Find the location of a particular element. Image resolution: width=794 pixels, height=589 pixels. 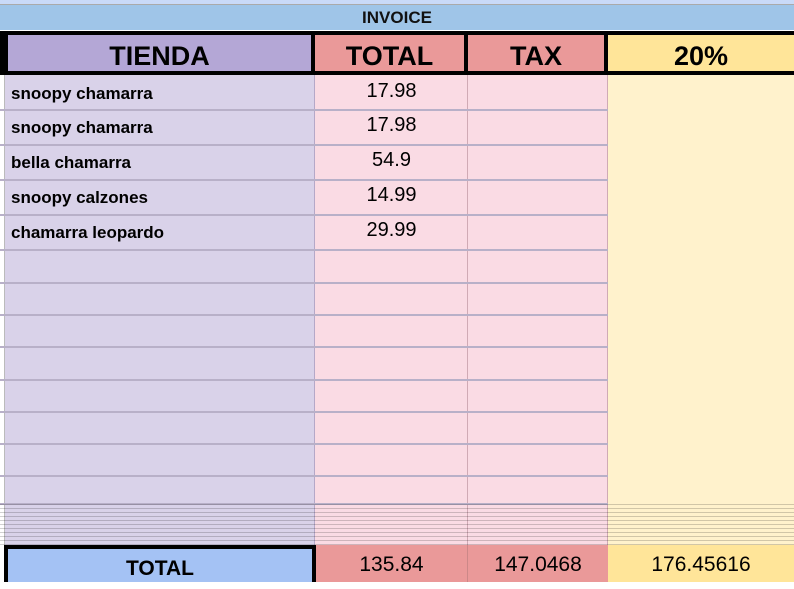

tax-column is located at coordinates (538, 310).